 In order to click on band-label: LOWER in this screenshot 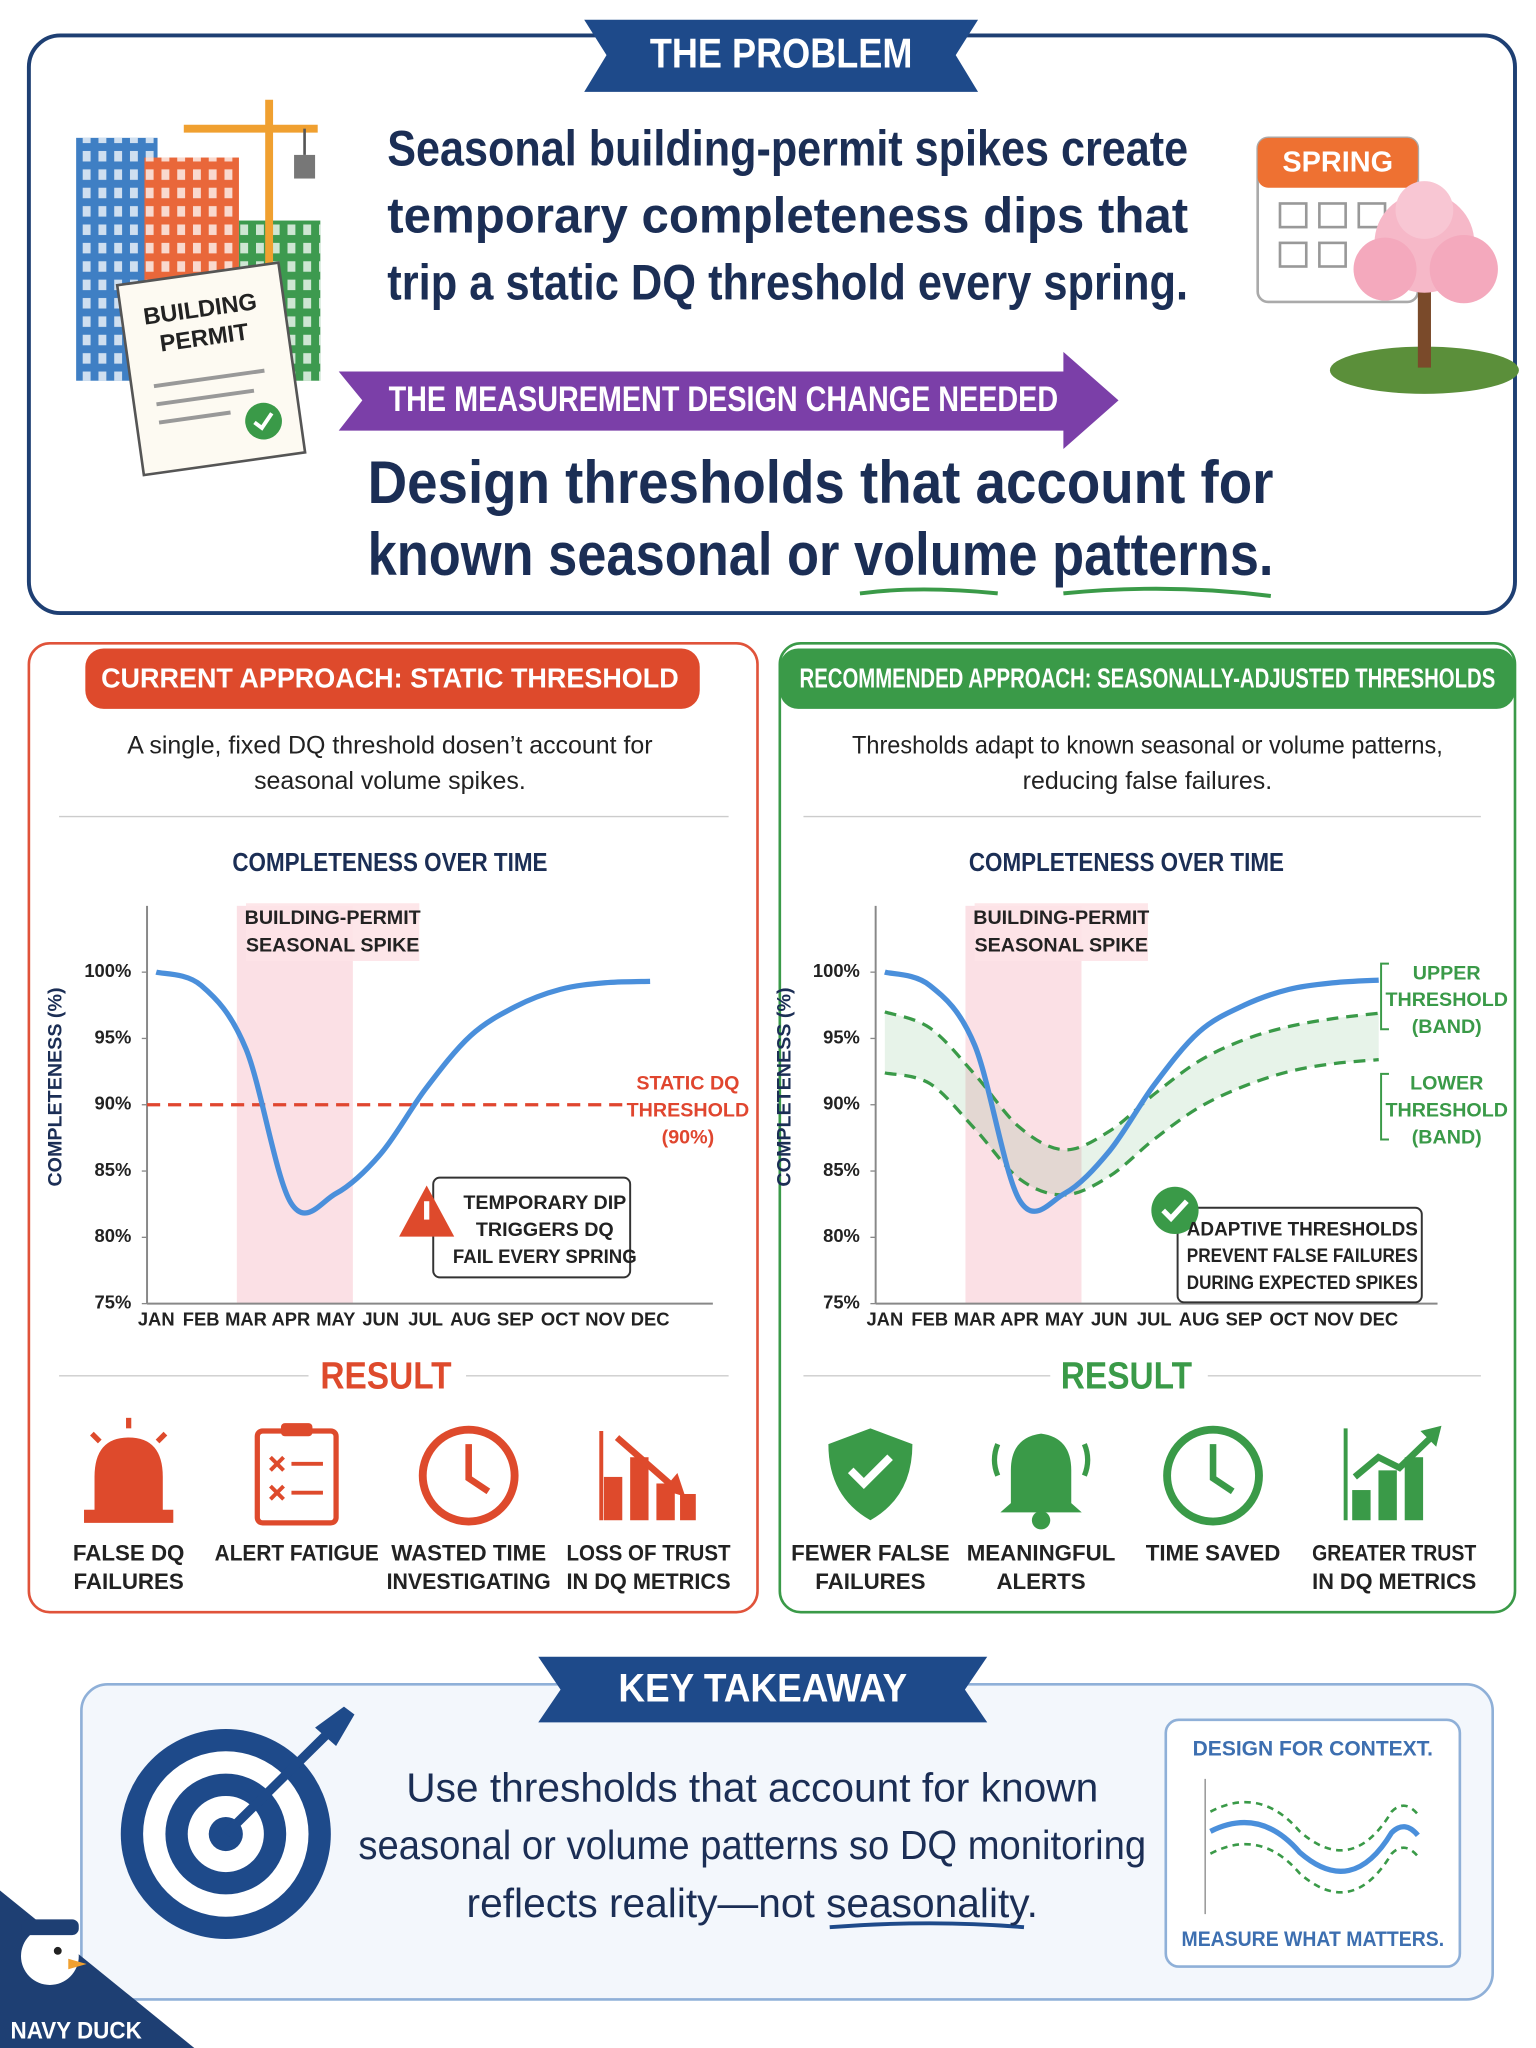, I will do `click(1446, 1084)`.